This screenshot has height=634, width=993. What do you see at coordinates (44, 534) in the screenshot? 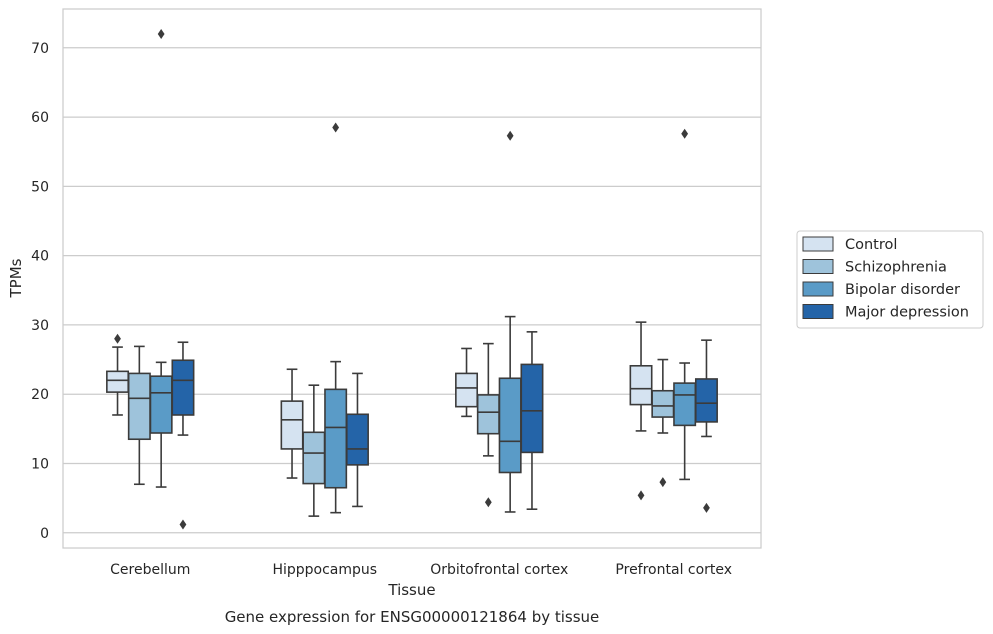
I see `y-tick-label-0: 0` at bounding box center [44, 534].